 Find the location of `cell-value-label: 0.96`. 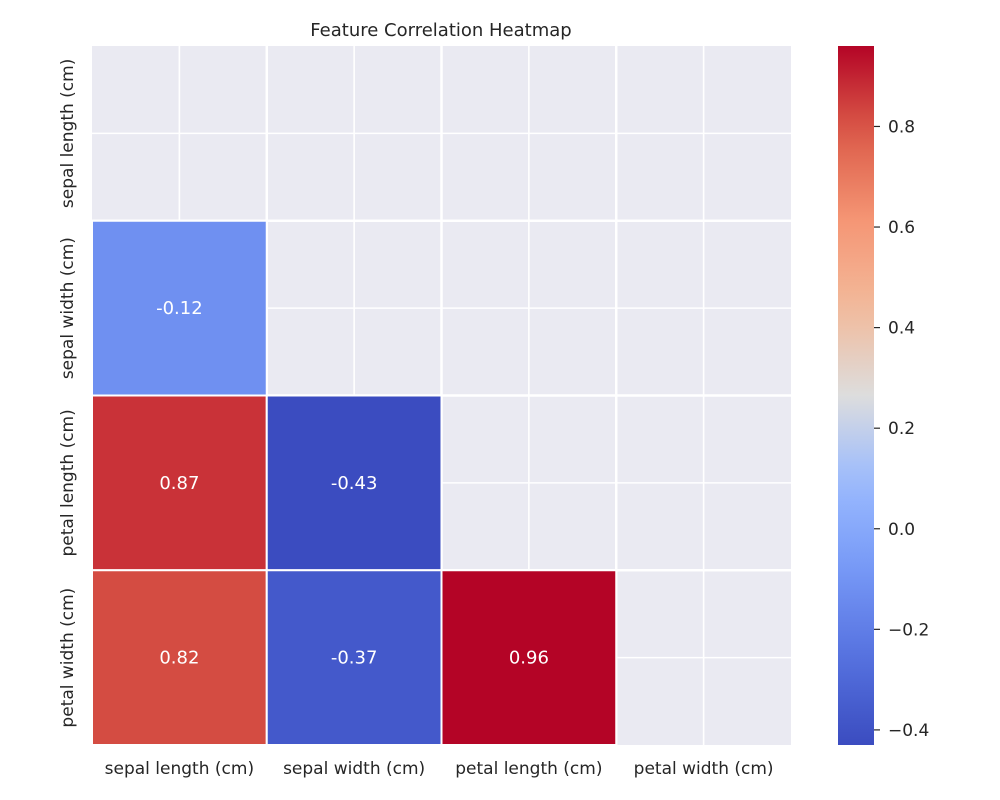

cell-value-label: 0.96 is located at coordinates (529, 658).